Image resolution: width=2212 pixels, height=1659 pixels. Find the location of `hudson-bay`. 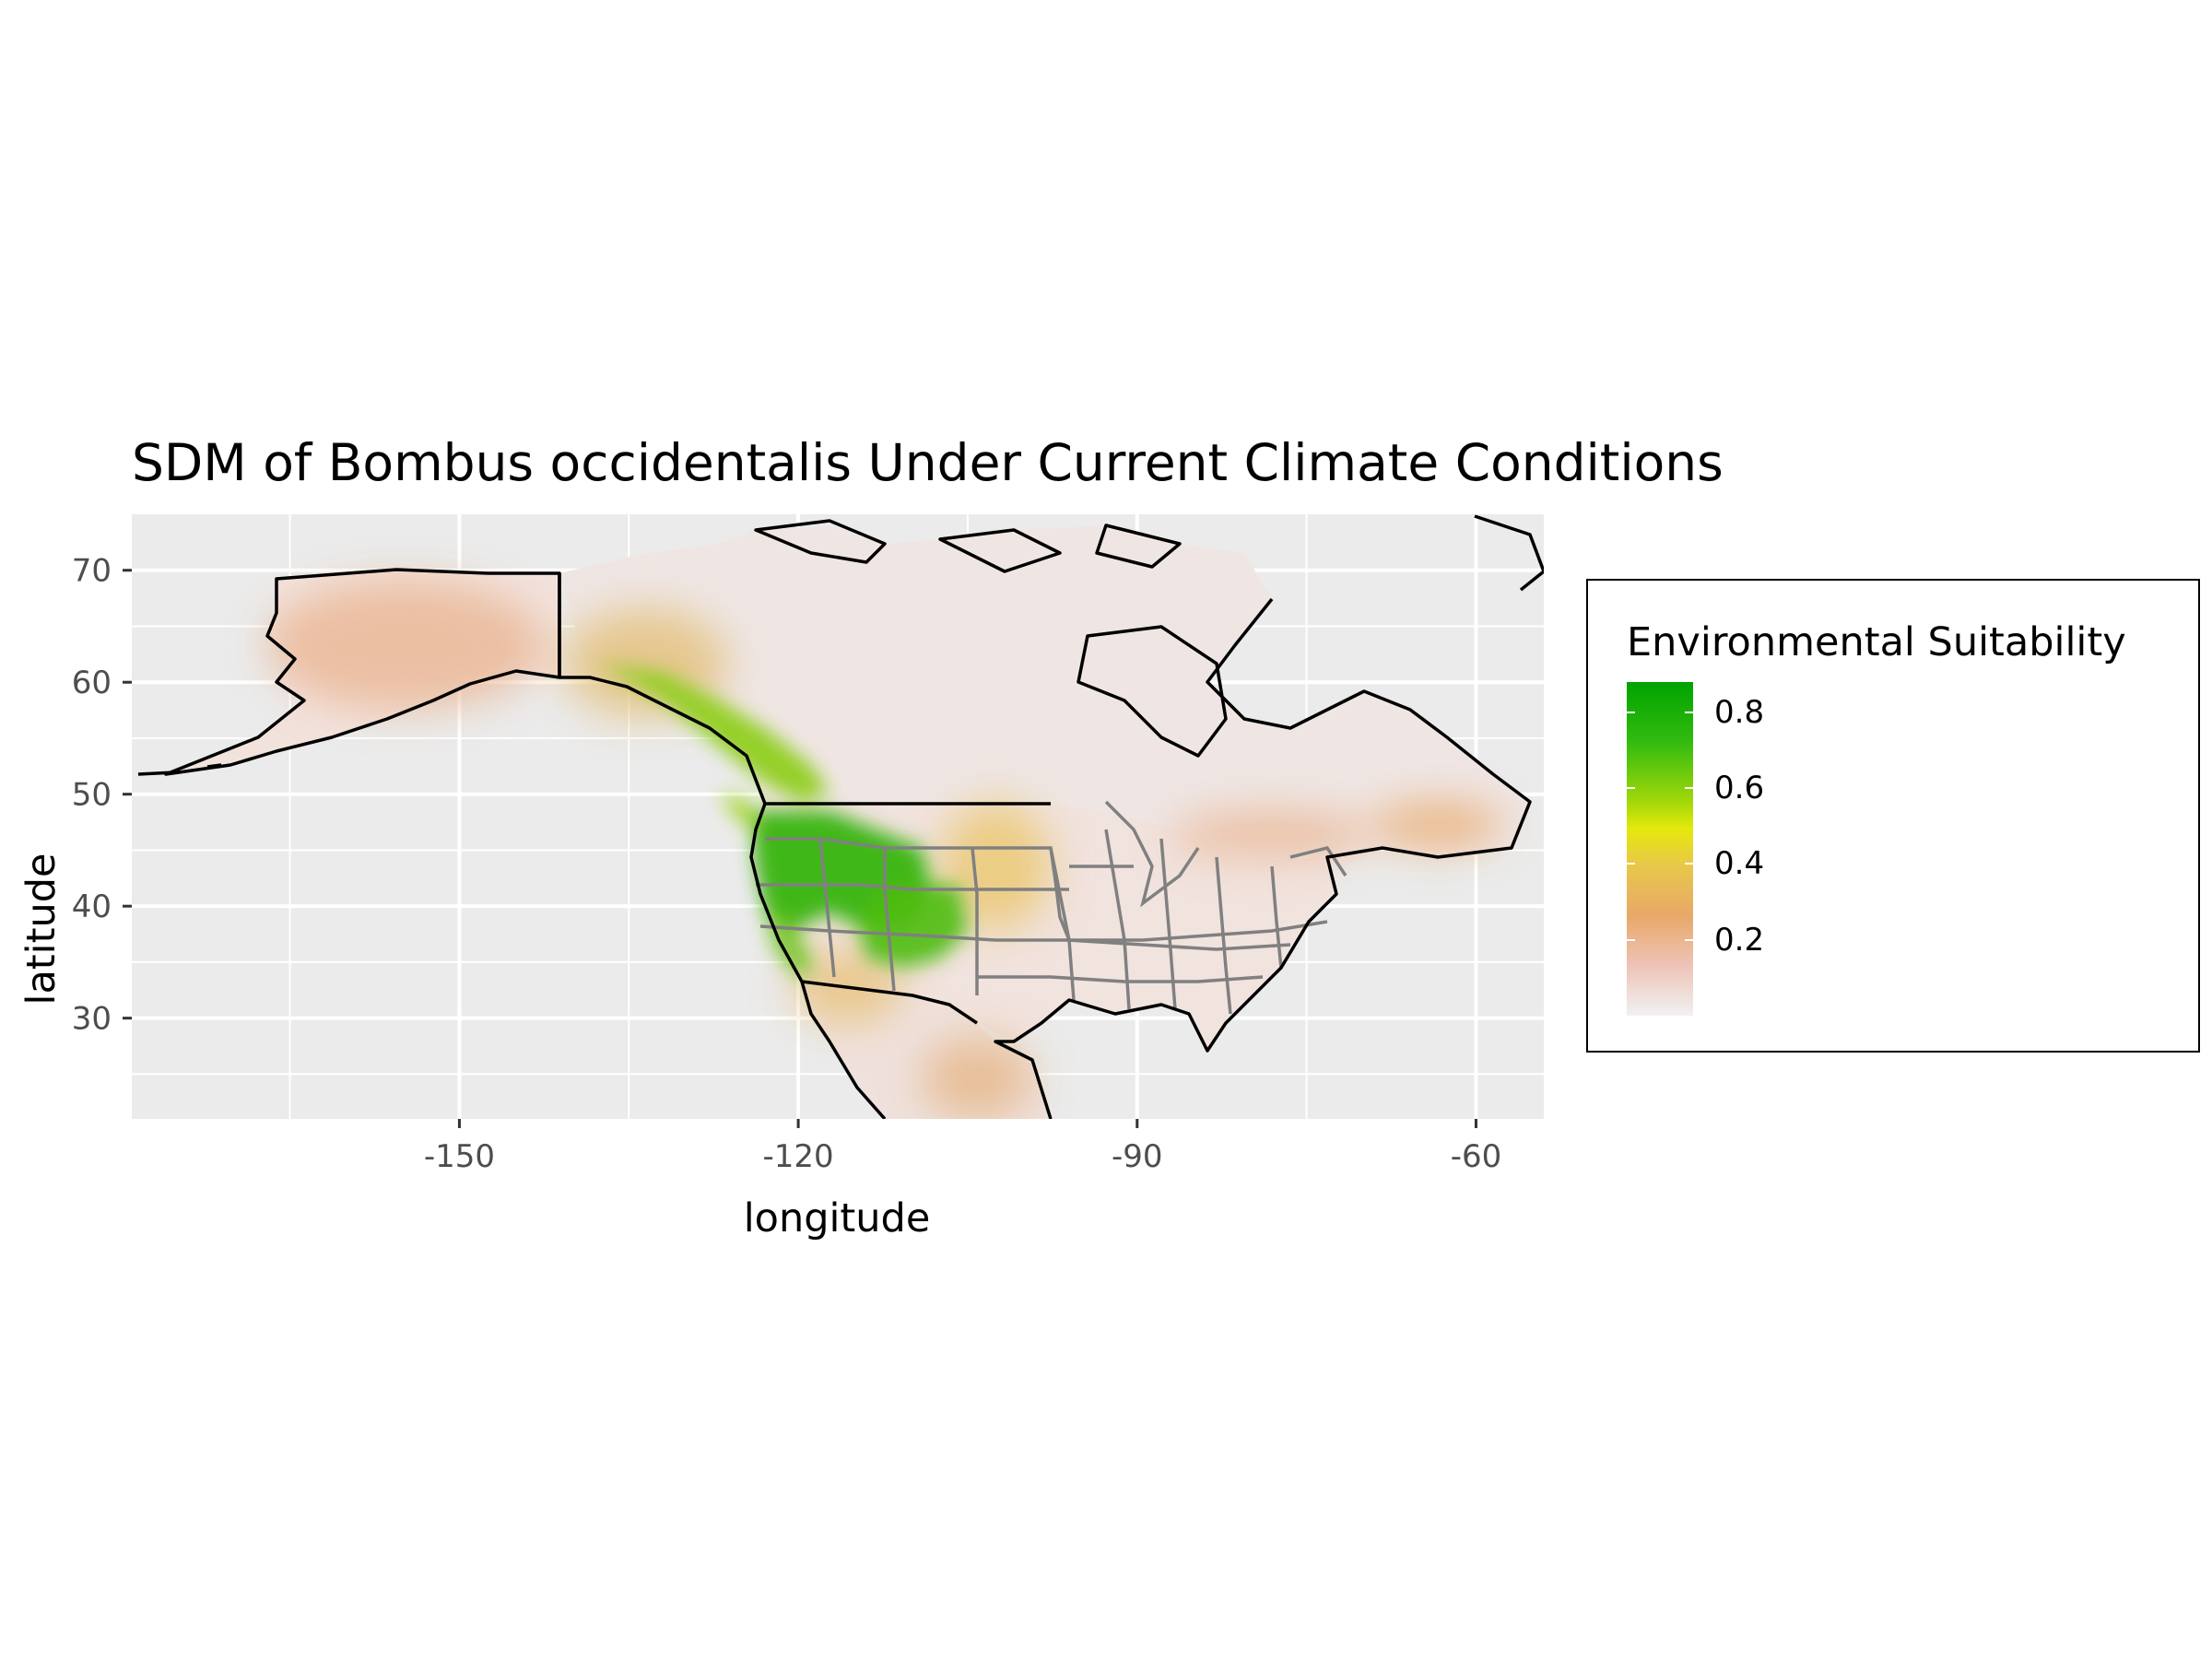

hudson-bay is located at coordinates (1152, 691).